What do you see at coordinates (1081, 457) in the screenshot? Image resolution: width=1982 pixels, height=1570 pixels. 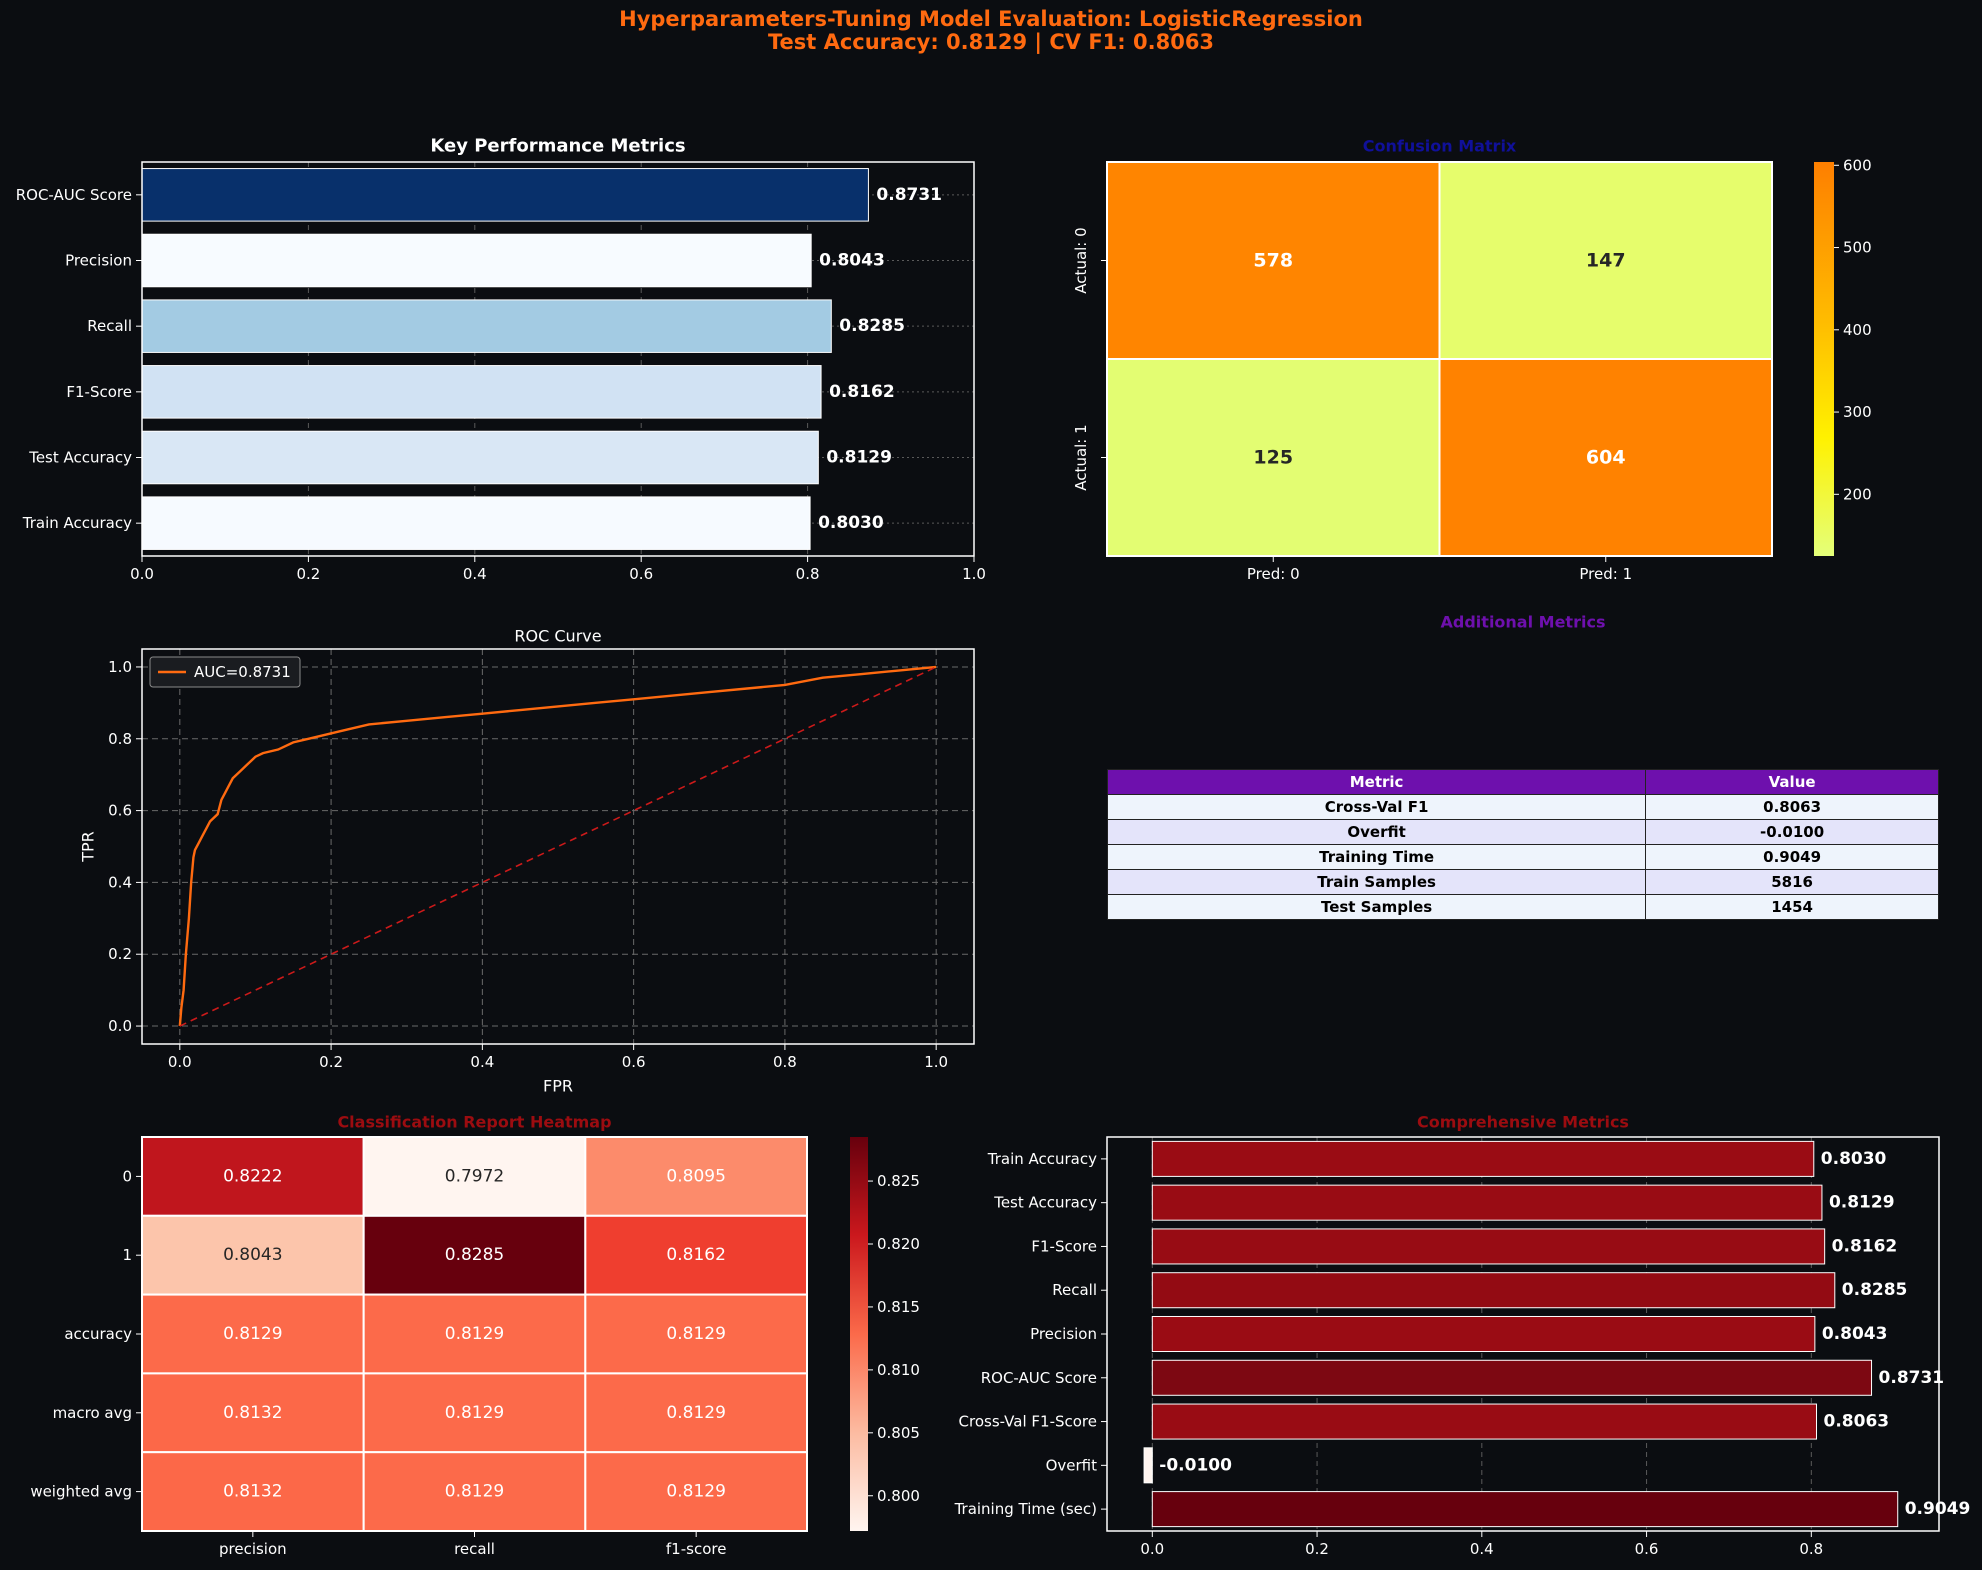 I see `confusion-row-label: Actual: 1` at bounding box center [1081, 457].